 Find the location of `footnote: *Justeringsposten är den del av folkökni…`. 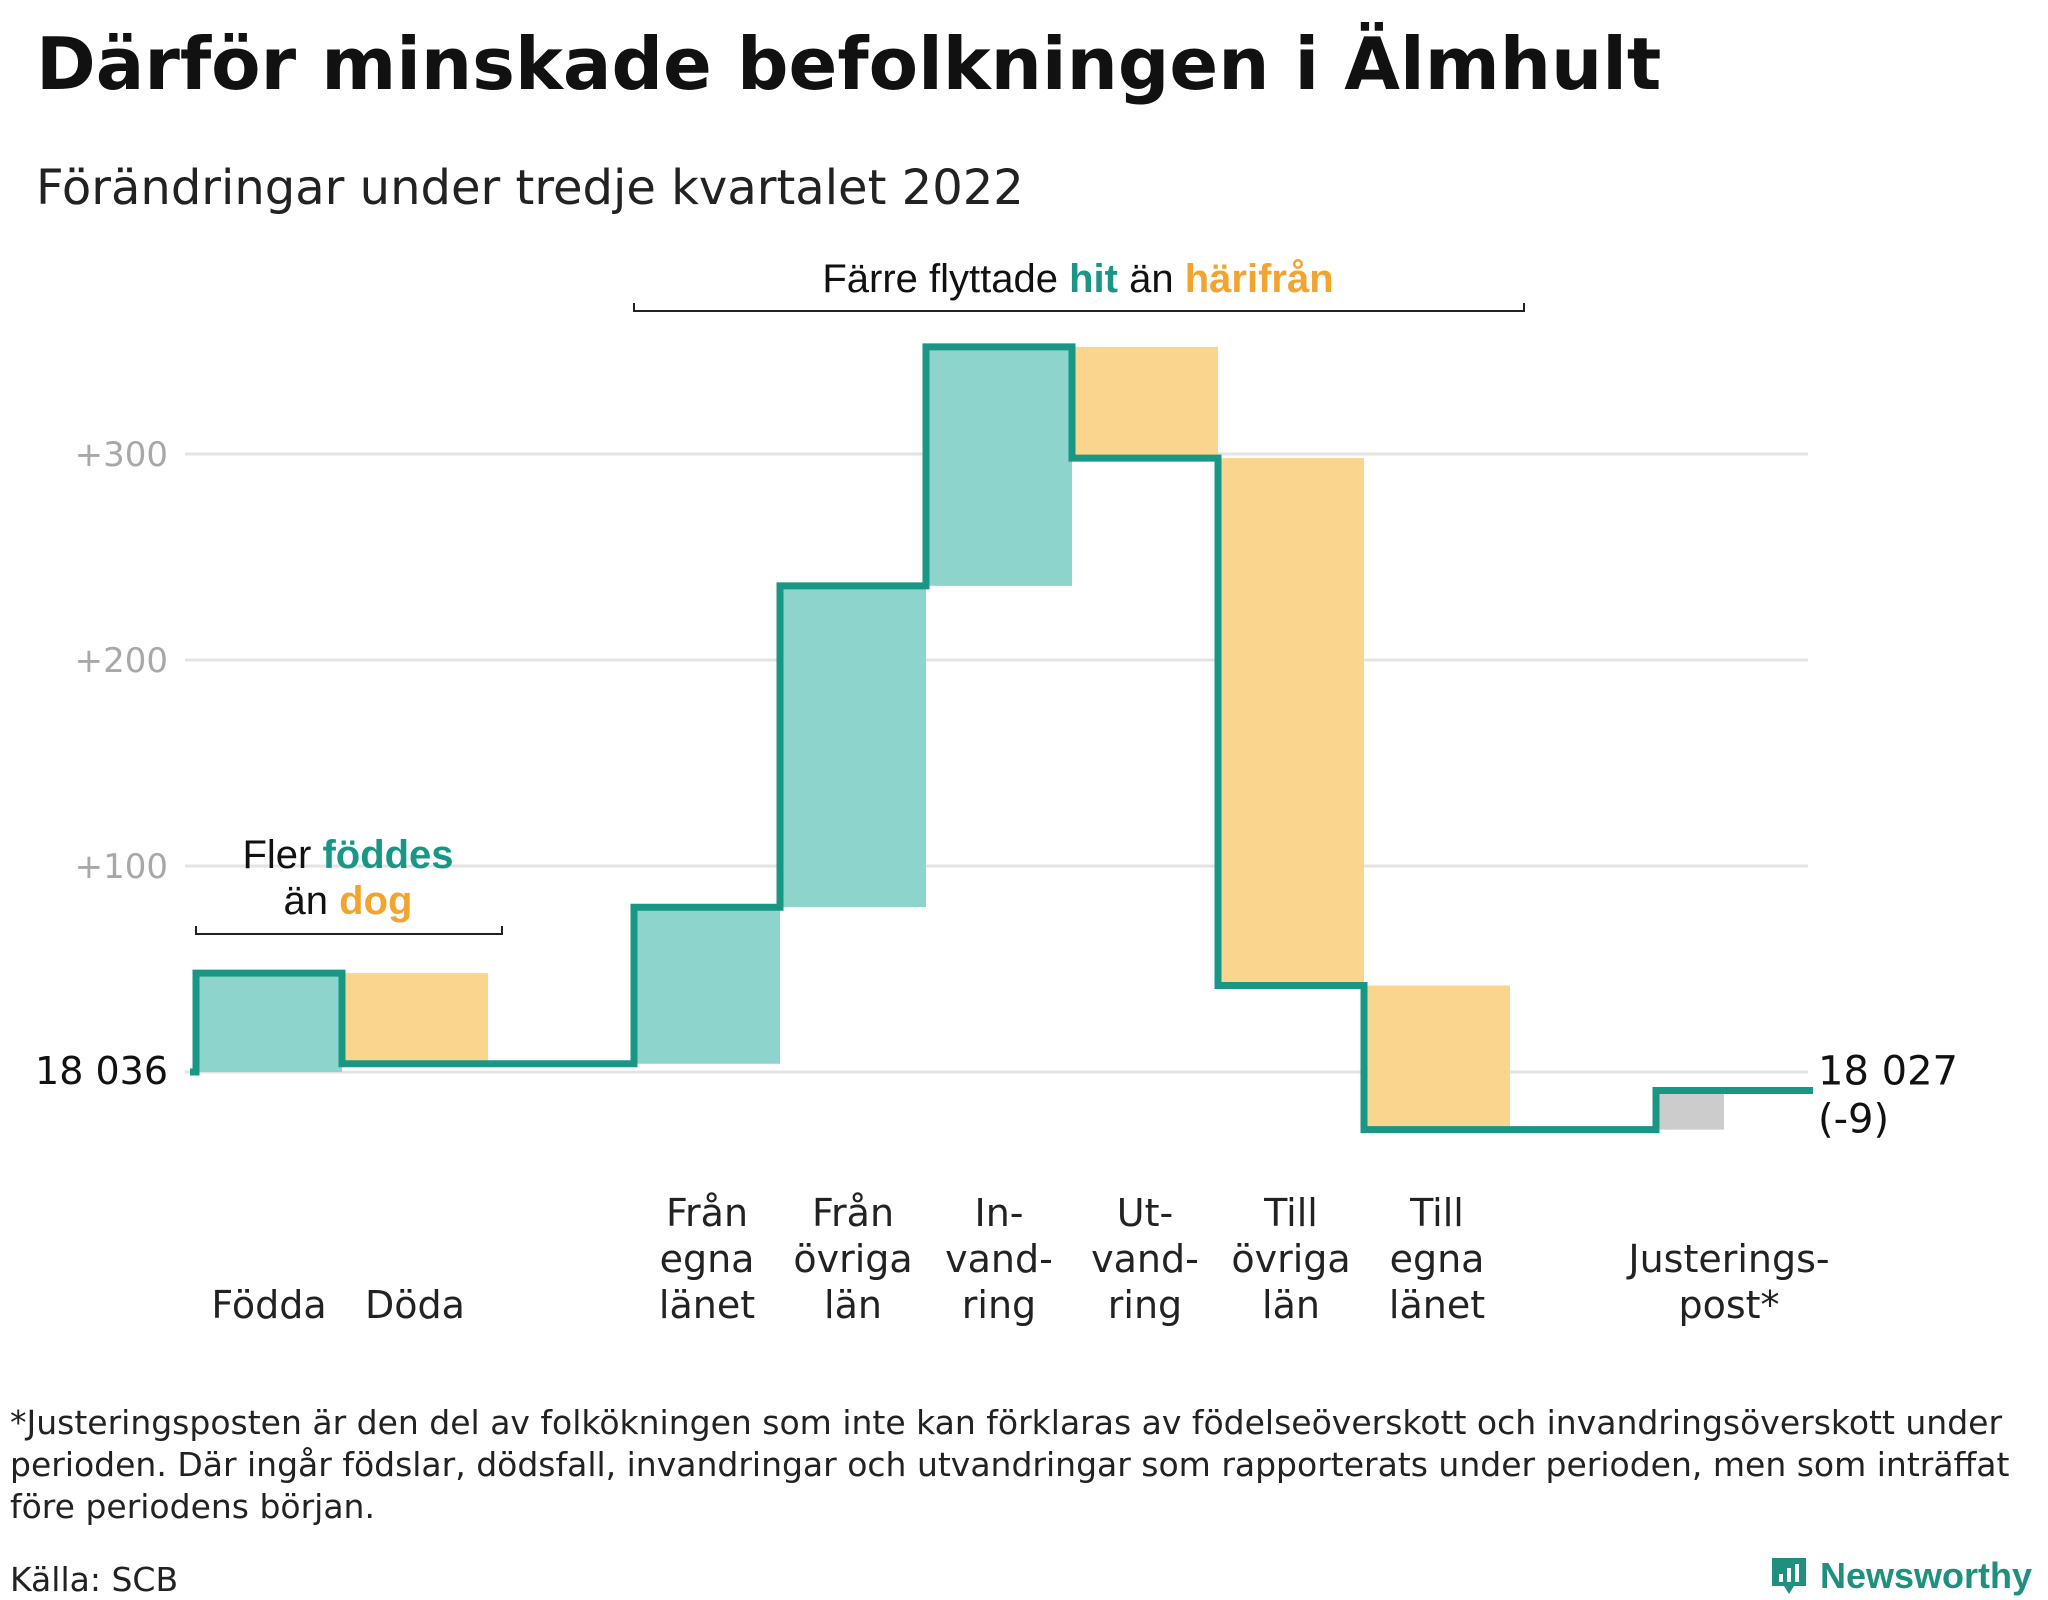

footnote: *Justeringsposten är den del av folkökni… is located at coordinates (1010, 1464).